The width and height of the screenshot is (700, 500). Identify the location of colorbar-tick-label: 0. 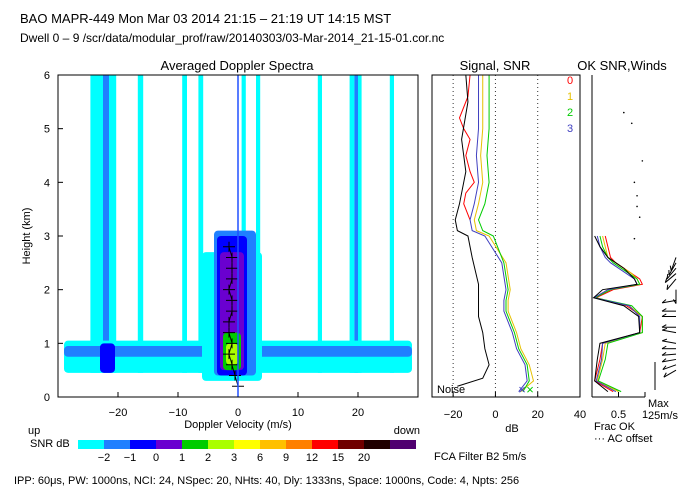
(156, 458).